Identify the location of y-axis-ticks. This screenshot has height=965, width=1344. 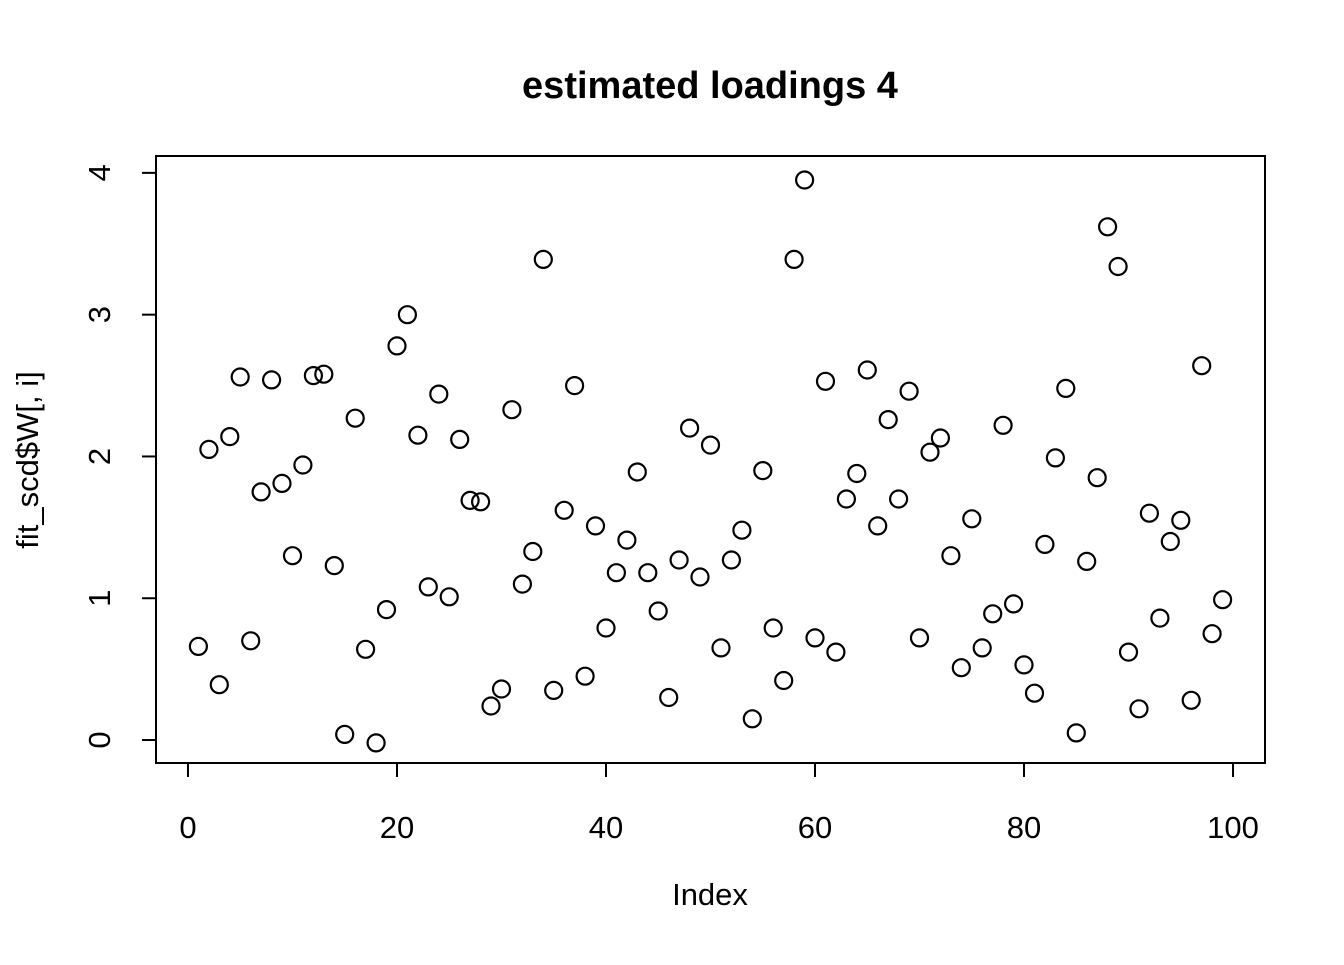
(149, 456).